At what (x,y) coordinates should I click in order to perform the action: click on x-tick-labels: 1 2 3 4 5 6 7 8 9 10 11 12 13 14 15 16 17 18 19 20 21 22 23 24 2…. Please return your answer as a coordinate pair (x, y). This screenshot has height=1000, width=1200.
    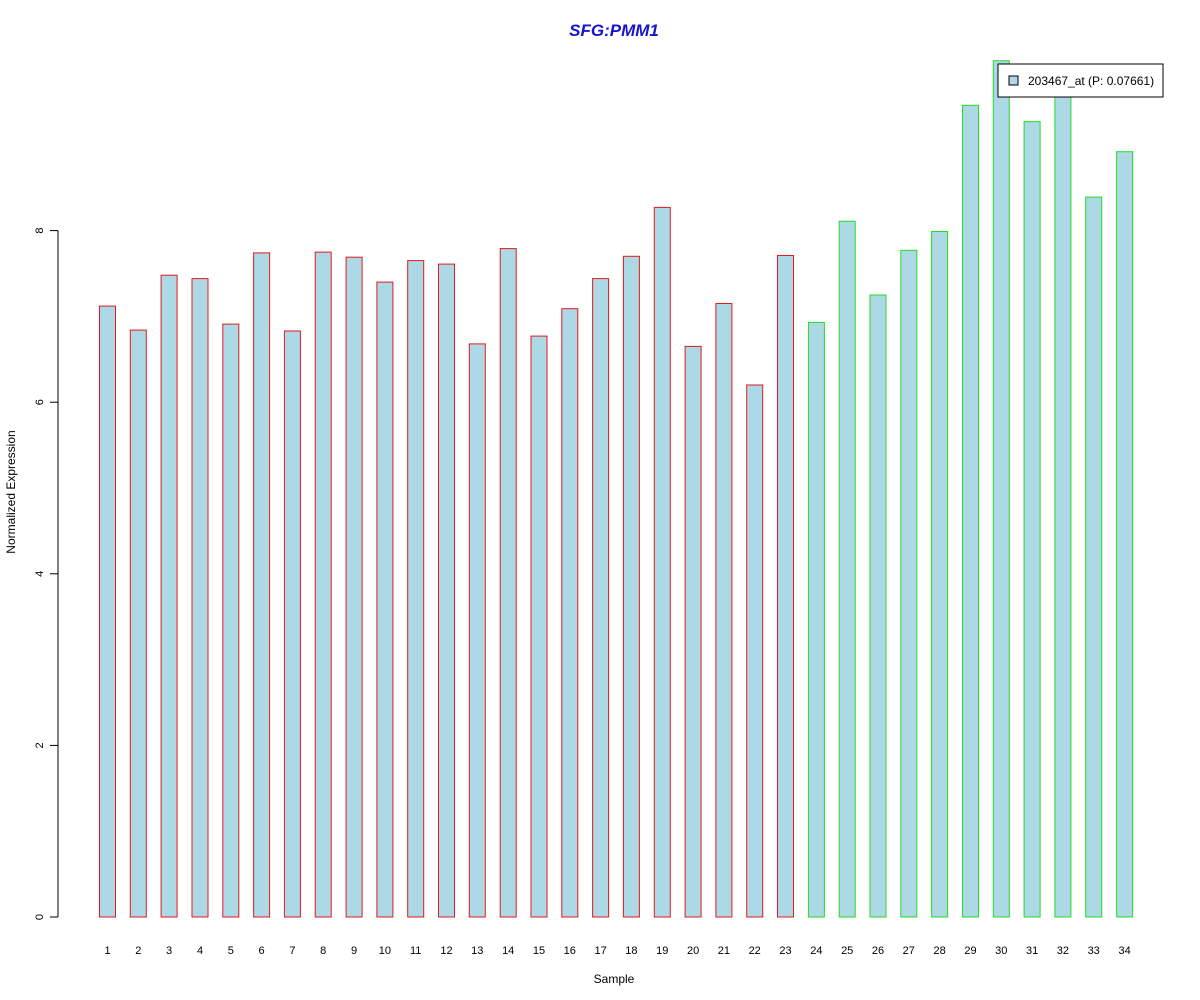
    Looking at the image, I should click on (617, 951).